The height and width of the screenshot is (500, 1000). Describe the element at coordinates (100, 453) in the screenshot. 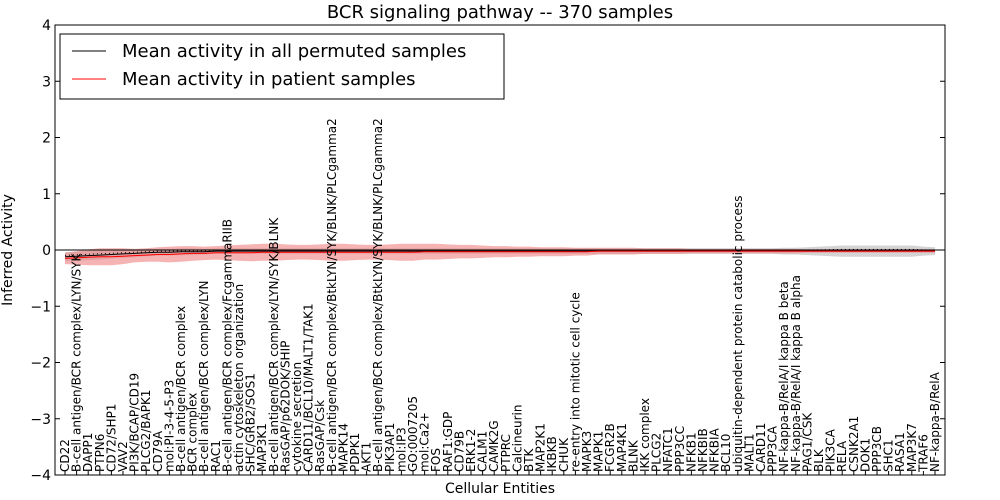

I see `category-label: PTPN6` at that location.